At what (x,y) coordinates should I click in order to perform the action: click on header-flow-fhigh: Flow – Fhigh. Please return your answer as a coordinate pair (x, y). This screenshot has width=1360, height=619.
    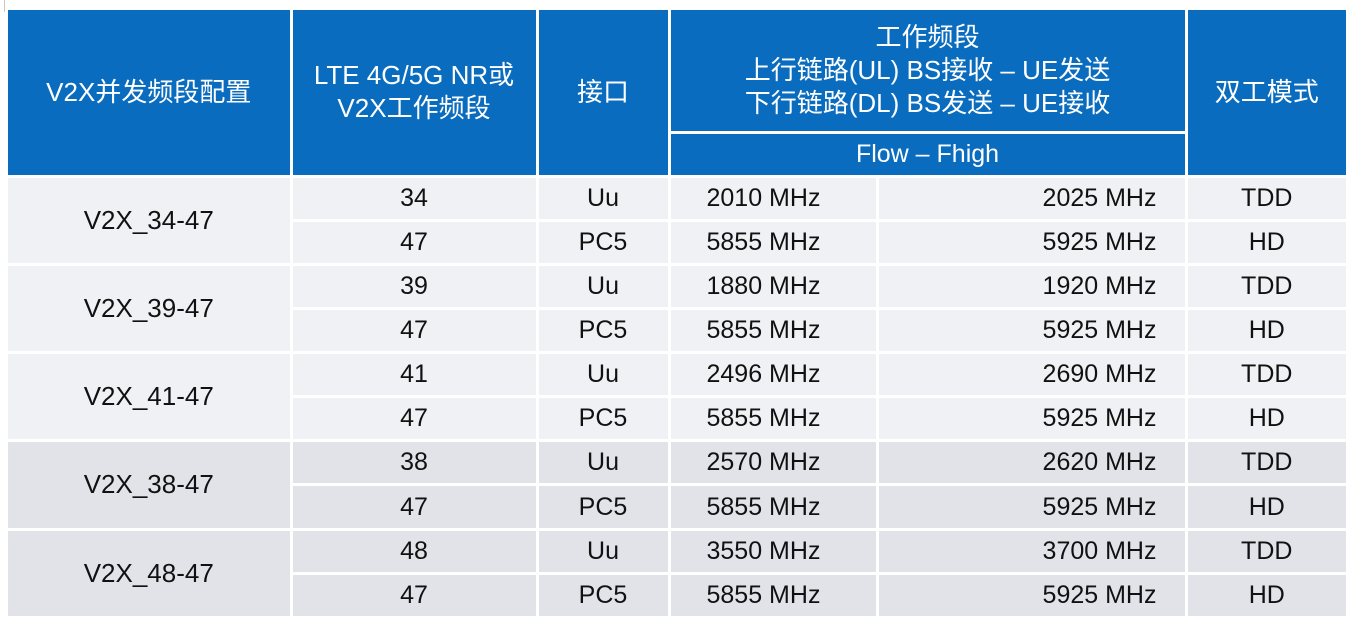
    Looking at the image, I should click on (927, 154).